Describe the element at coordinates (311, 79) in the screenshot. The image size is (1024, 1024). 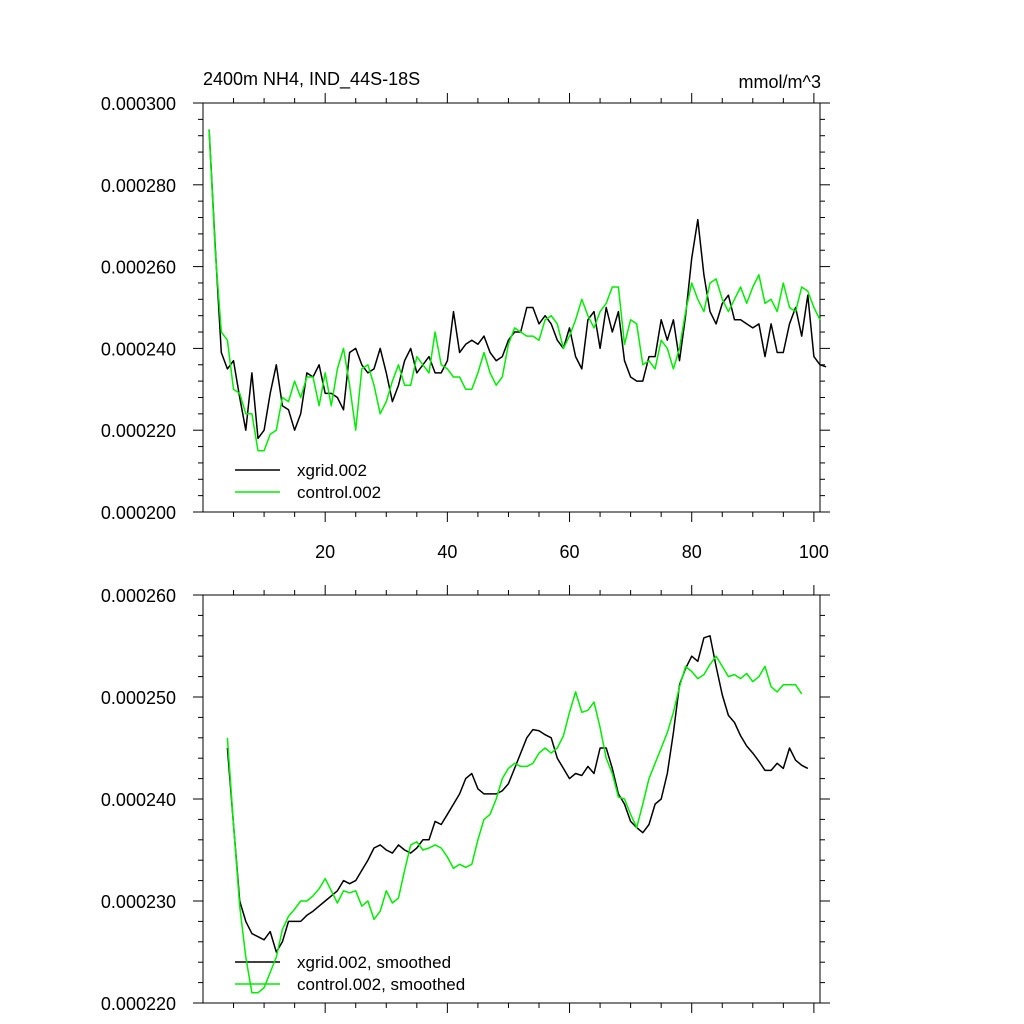
I see `panel-title-left: 2400m NH4, IND_44S-18S` at that location.